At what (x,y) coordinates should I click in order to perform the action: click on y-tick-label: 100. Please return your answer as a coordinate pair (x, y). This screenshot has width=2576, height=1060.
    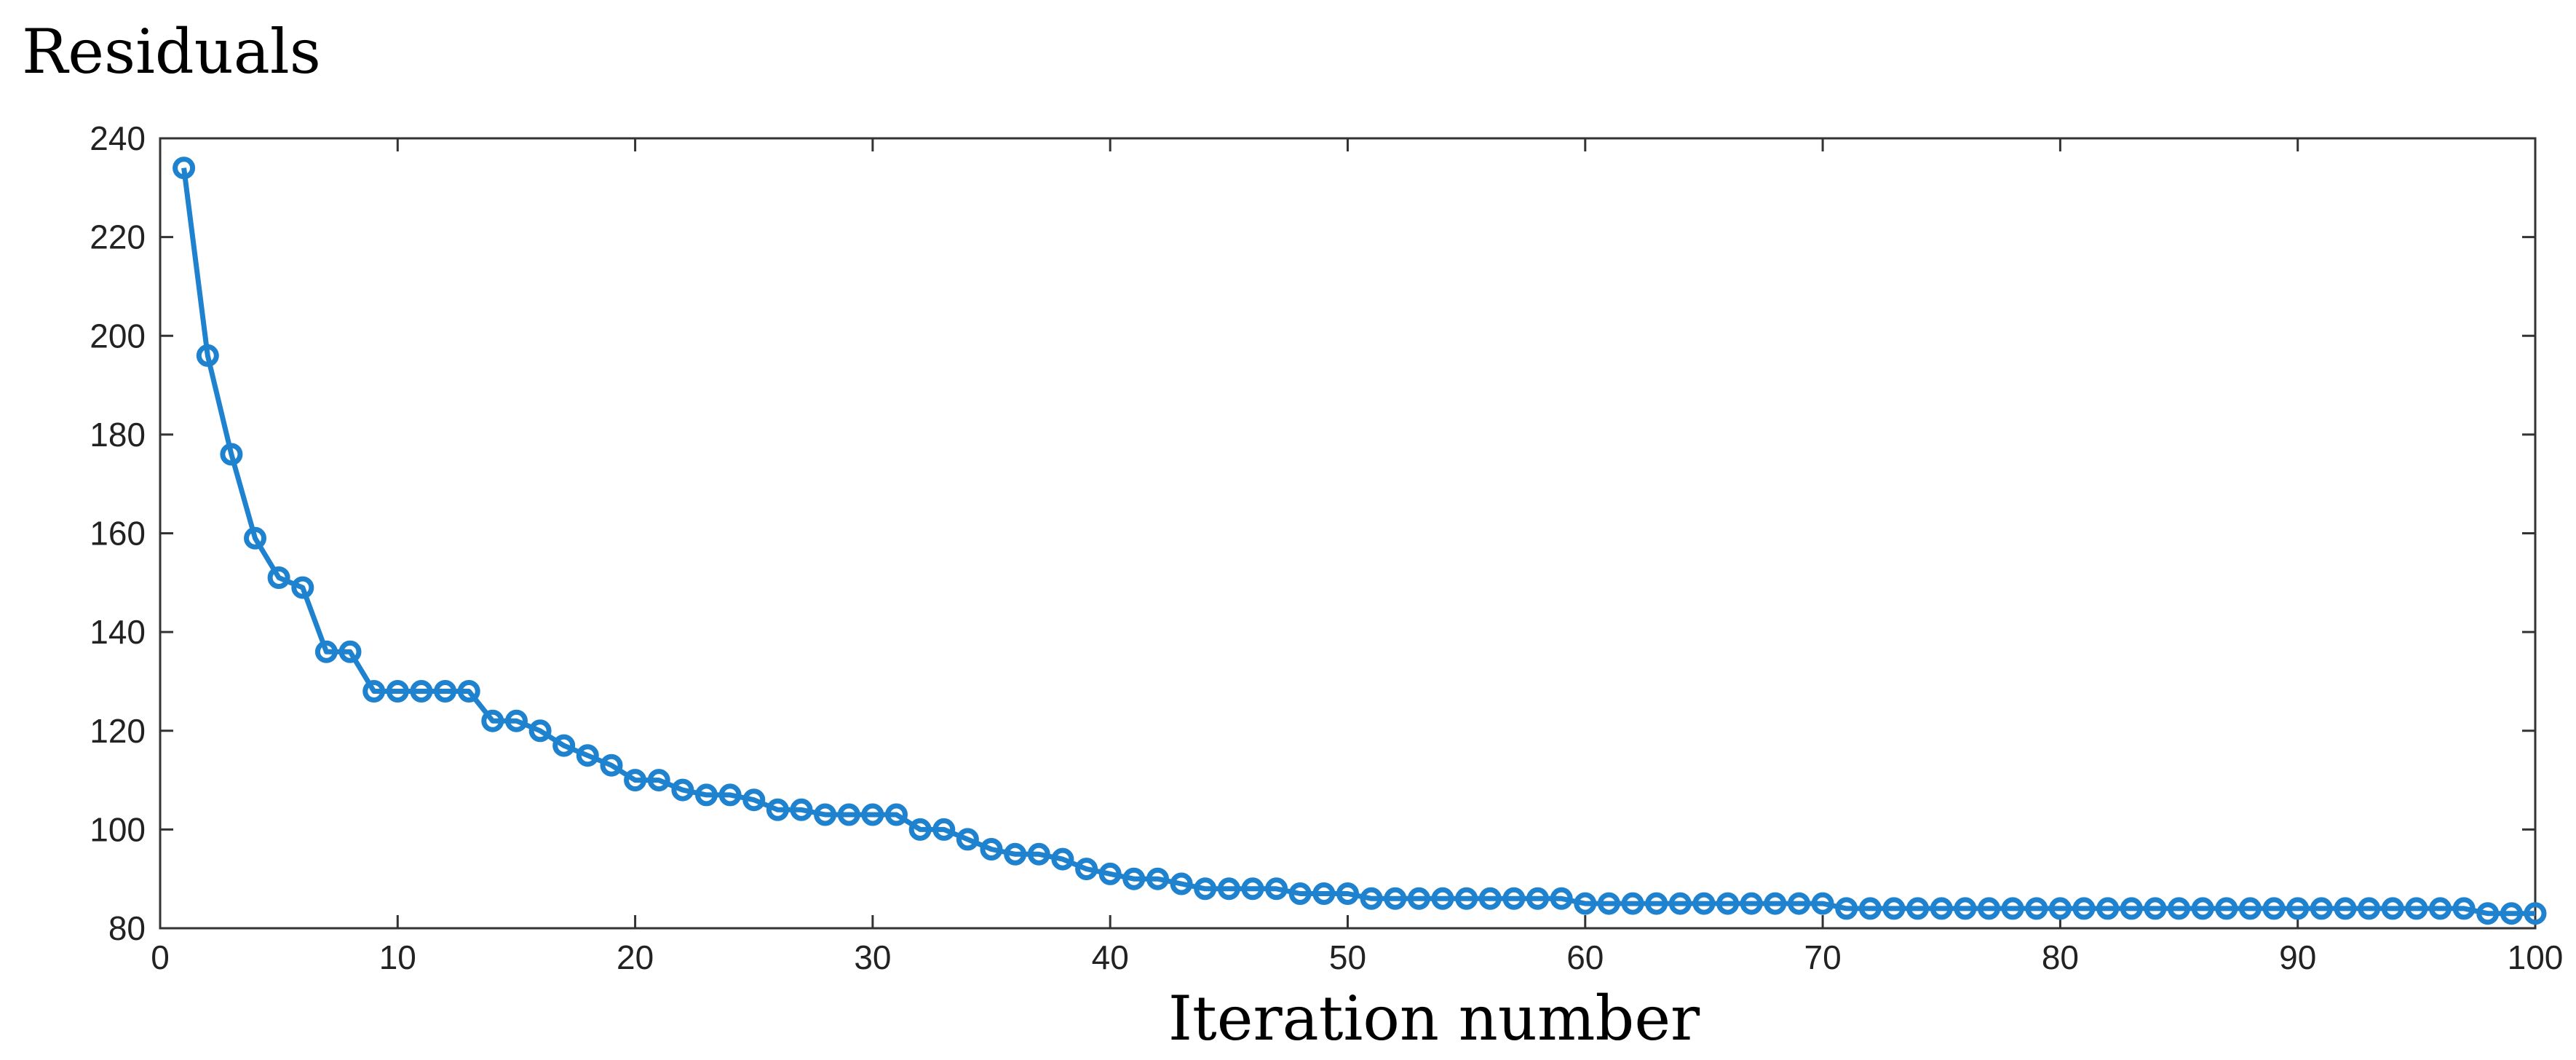
    Looking at the image, I should click on (118, 829).